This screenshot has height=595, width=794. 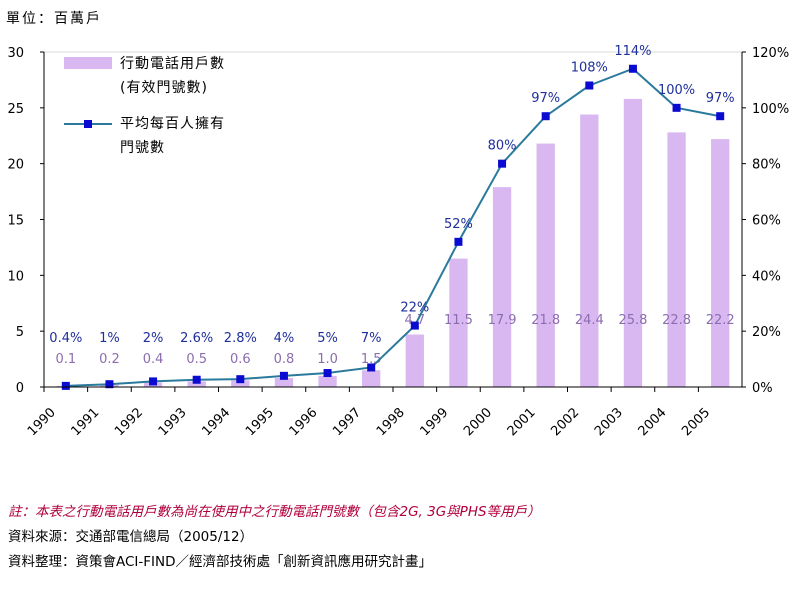 I want to click on y-left-tick-label: 15, so click(x=15, y=221).